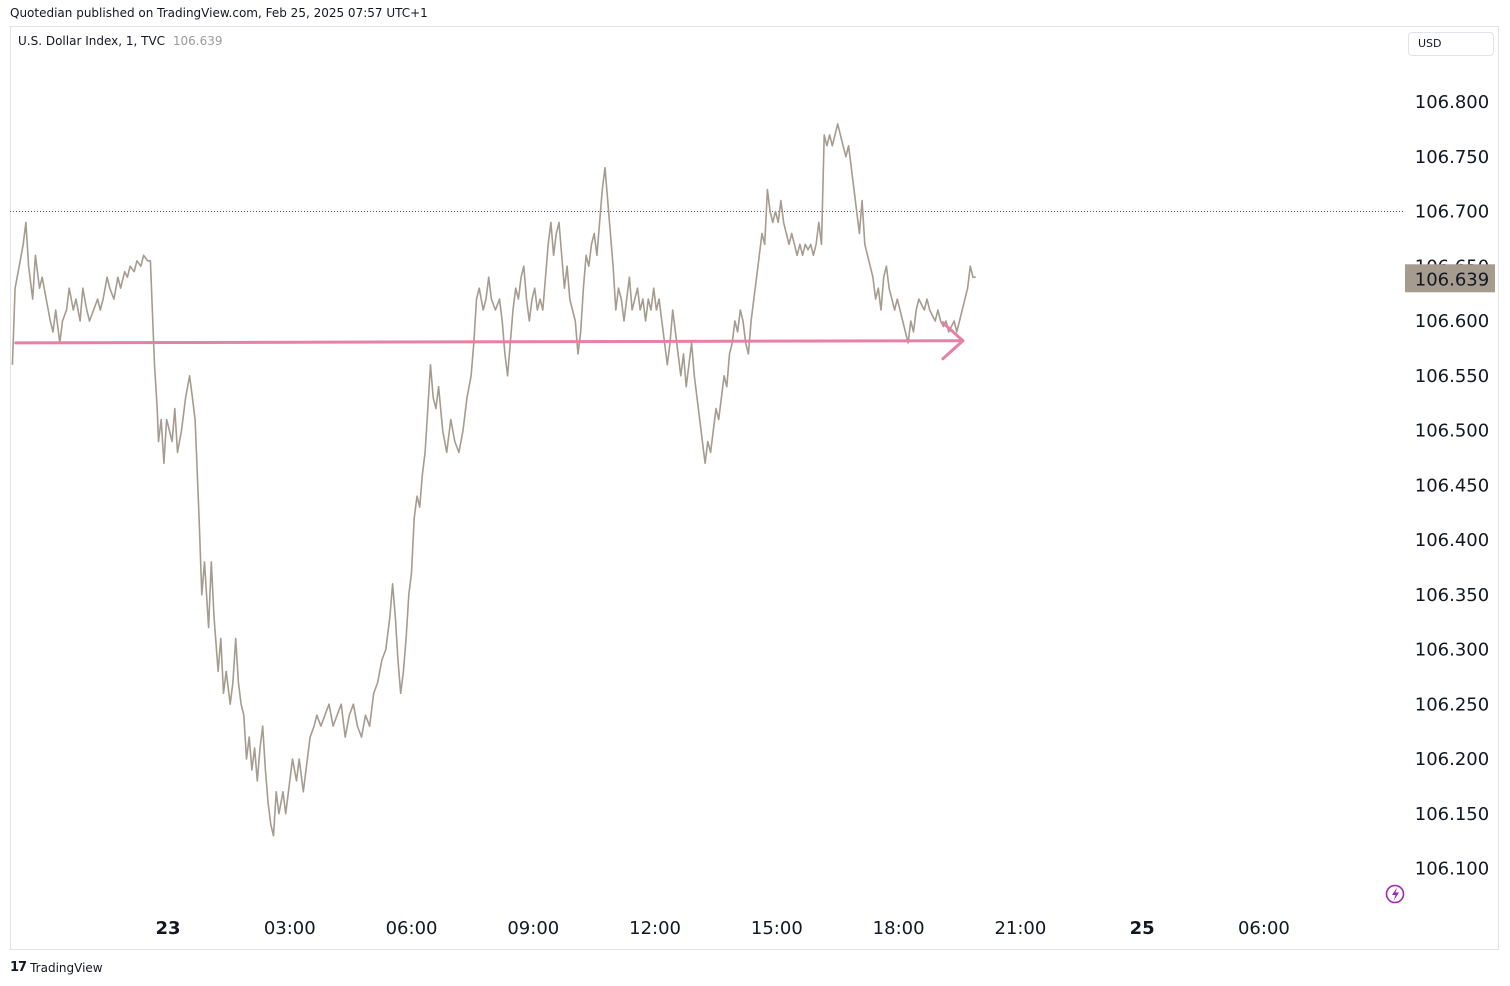  What do you see at coordinates (1452, 376) in the screenshot?
I see `y-tick-label: 106.550` at bounding box center [1452, 376].